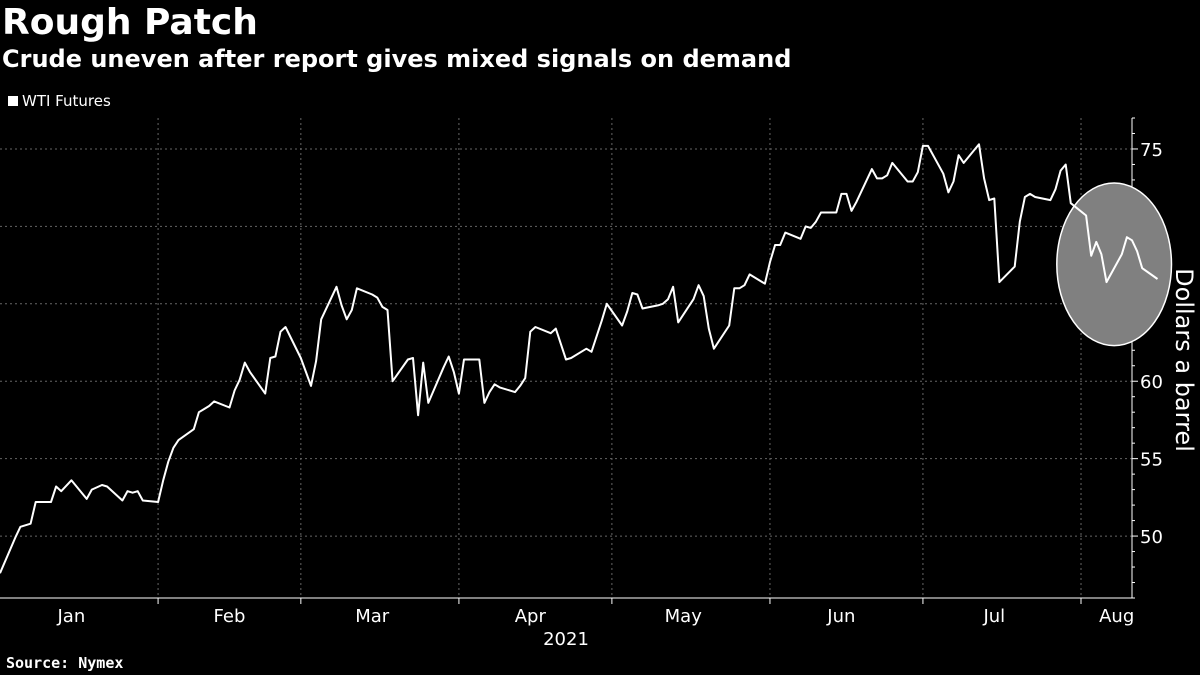 The image size is (1200, 675). I want to click on x-tick-label: Jun, so click(840, 616).